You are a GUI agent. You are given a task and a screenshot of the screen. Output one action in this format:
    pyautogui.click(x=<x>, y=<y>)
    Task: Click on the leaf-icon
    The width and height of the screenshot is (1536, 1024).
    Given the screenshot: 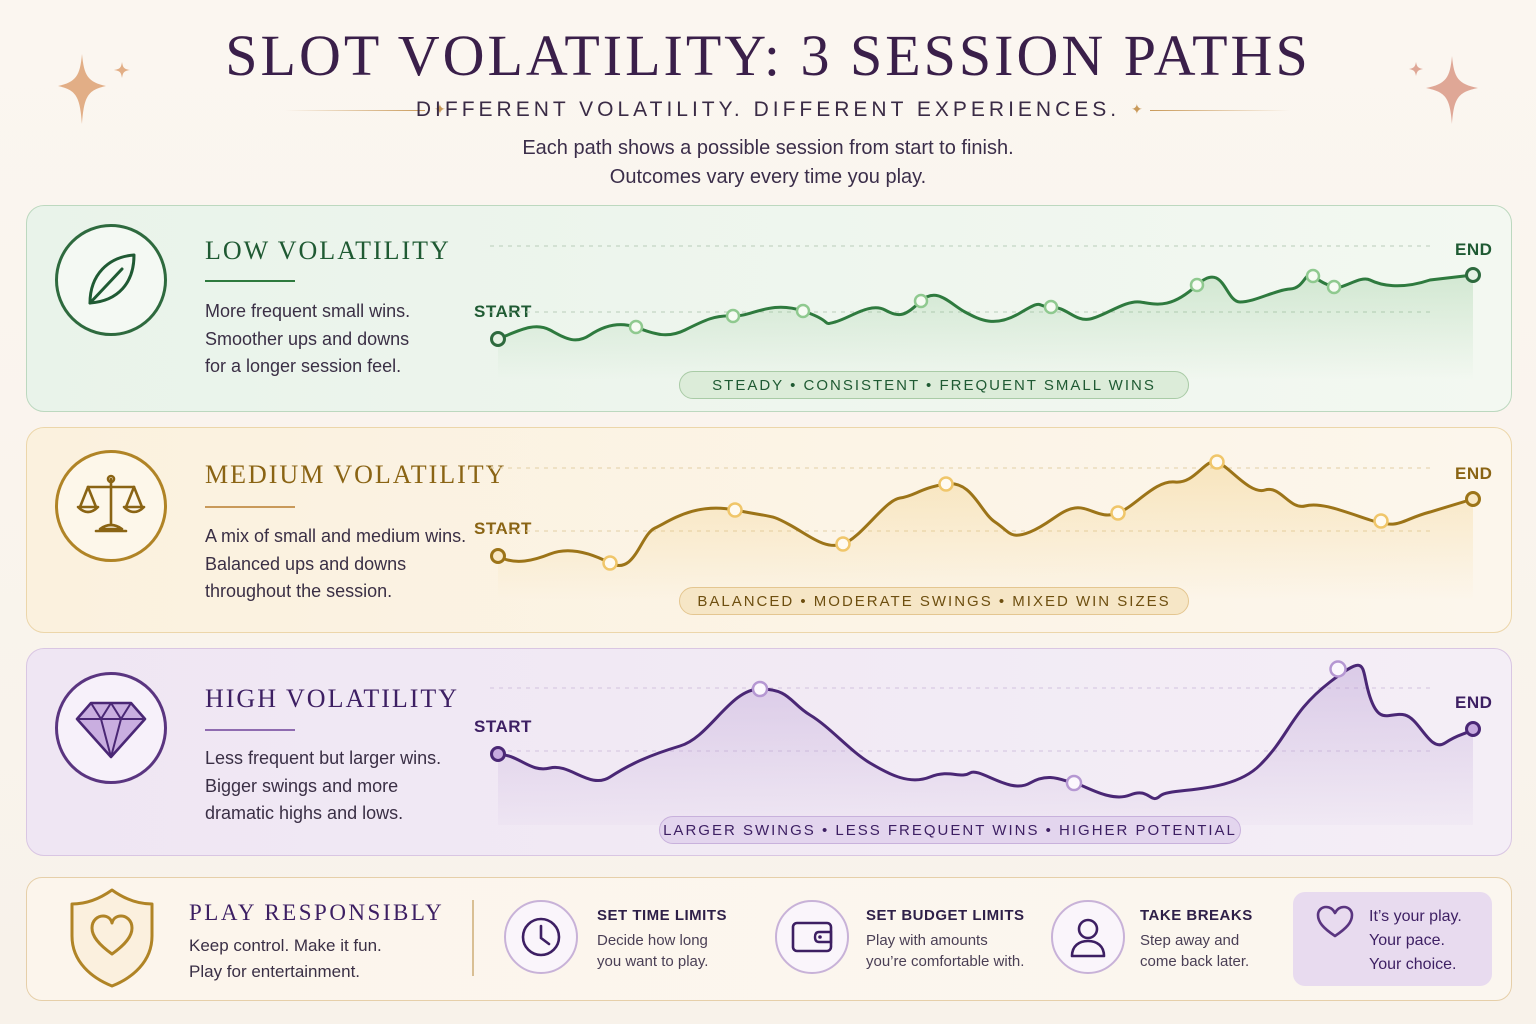 What is the action you would take?
    pyautogui.click(x=112, y=279)
    